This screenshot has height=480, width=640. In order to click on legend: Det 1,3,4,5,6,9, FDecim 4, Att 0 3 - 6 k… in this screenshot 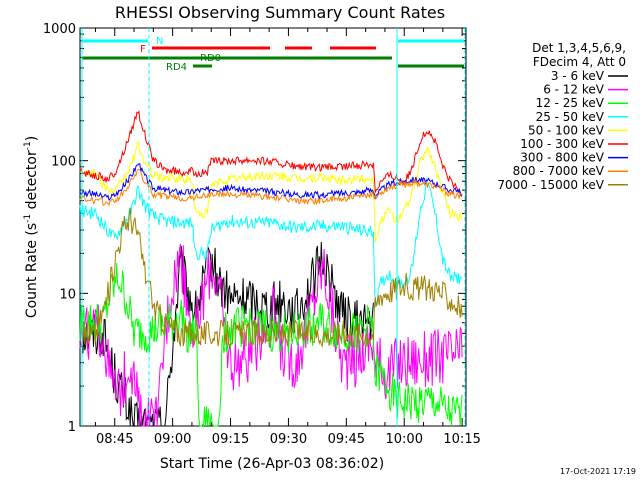, I will do `click(562, 116)`.